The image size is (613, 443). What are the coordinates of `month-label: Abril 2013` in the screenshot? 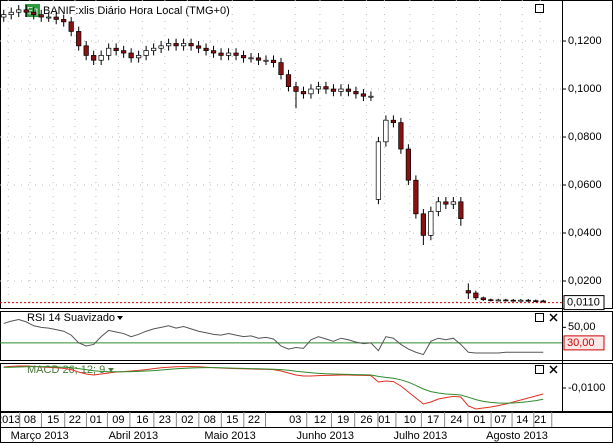 It's located at (134, 436).